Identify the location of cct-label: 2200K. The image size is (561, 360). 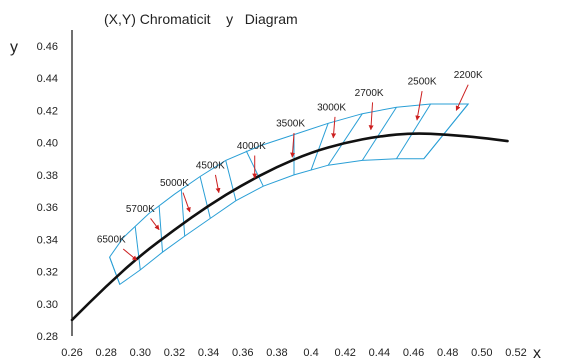
(468, 75).